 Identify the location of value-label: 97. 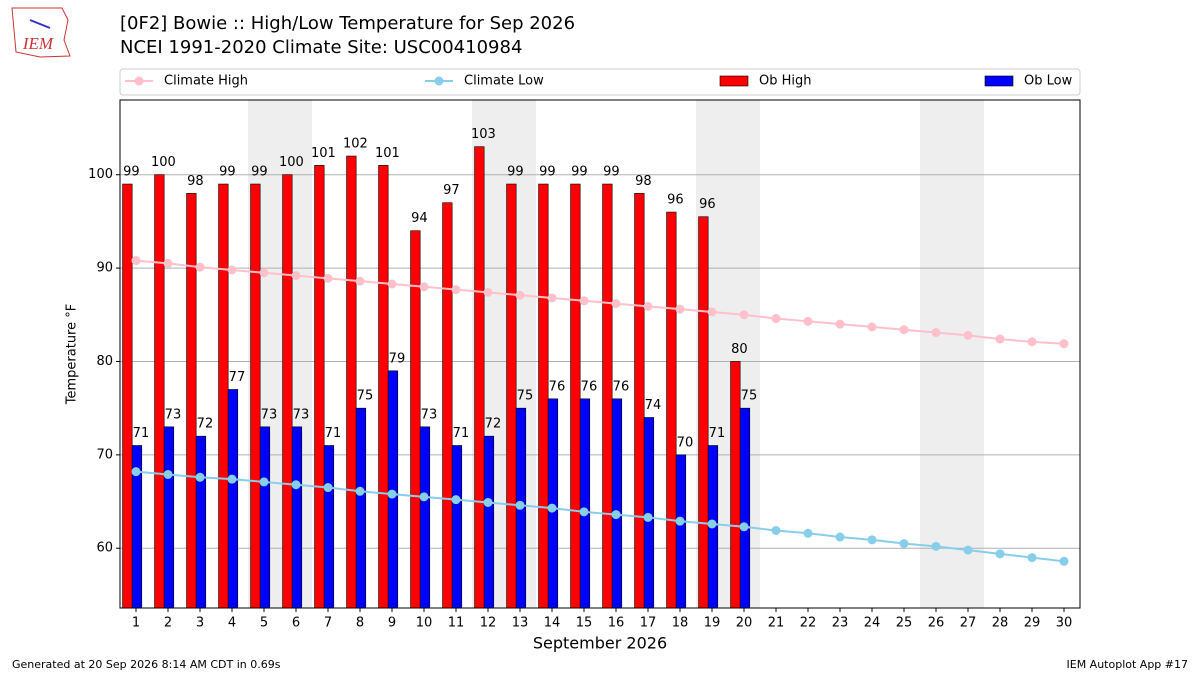
(451, 190).